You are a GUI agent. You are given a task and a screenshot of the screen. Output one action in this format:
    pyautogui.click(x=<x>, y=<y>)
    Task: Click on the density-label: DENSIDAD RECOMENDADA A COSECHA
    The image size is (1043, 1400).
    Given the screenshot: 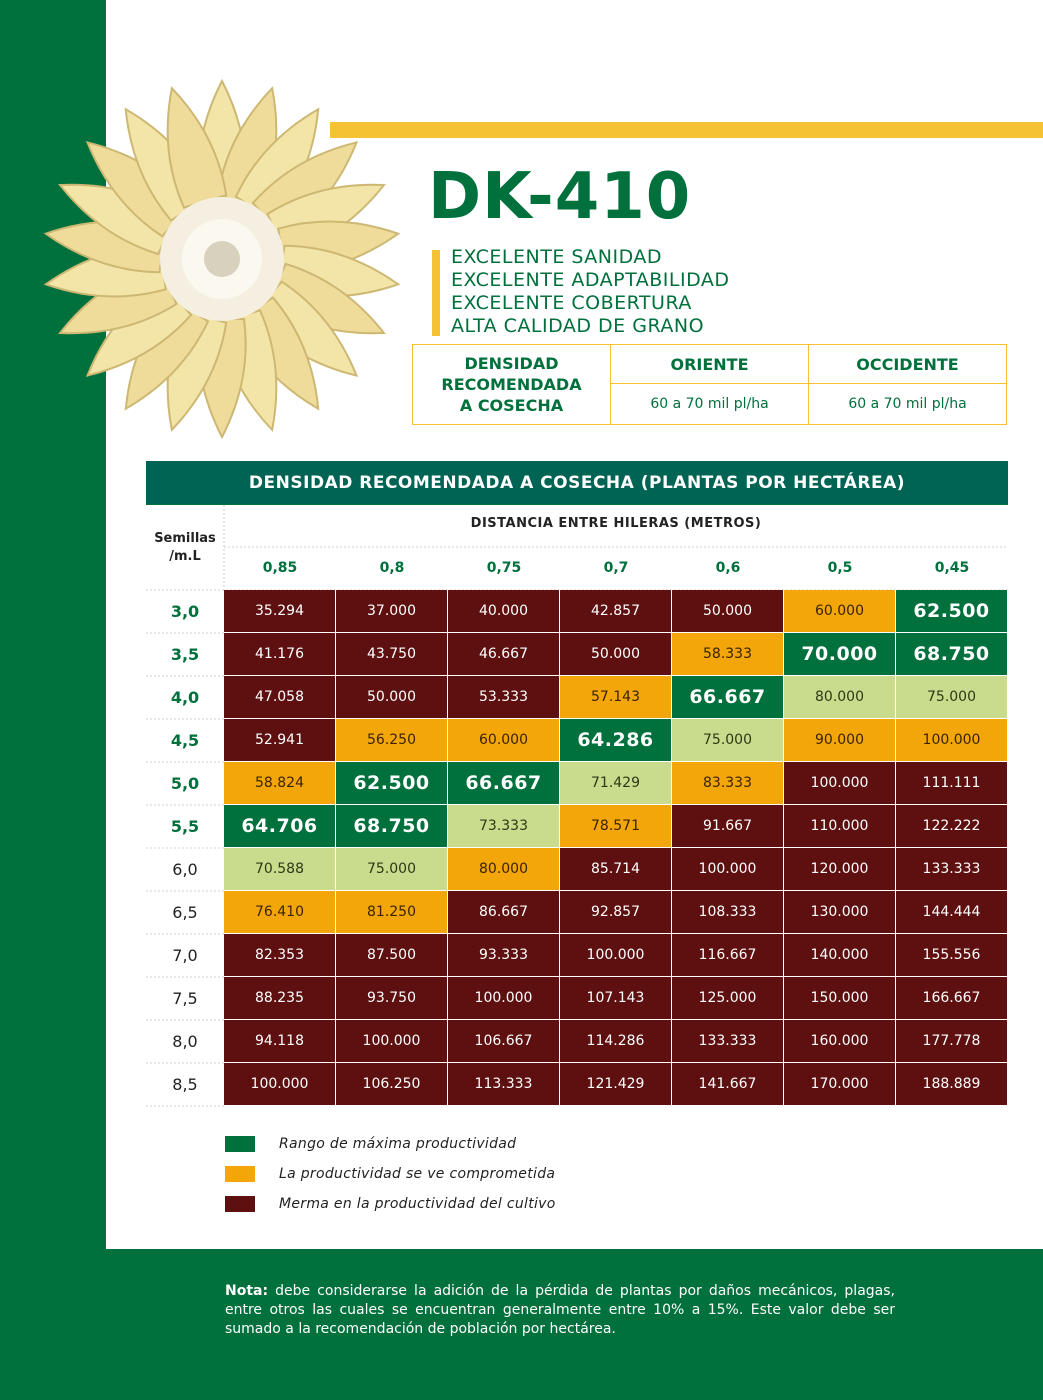 What is the action you would take?
    pyautogui.click(x=512, y=384)
    